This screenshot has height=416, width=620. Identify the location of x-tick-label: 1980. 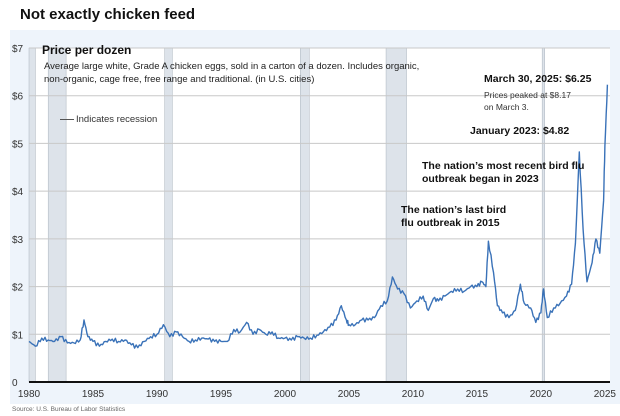
(29, 394).